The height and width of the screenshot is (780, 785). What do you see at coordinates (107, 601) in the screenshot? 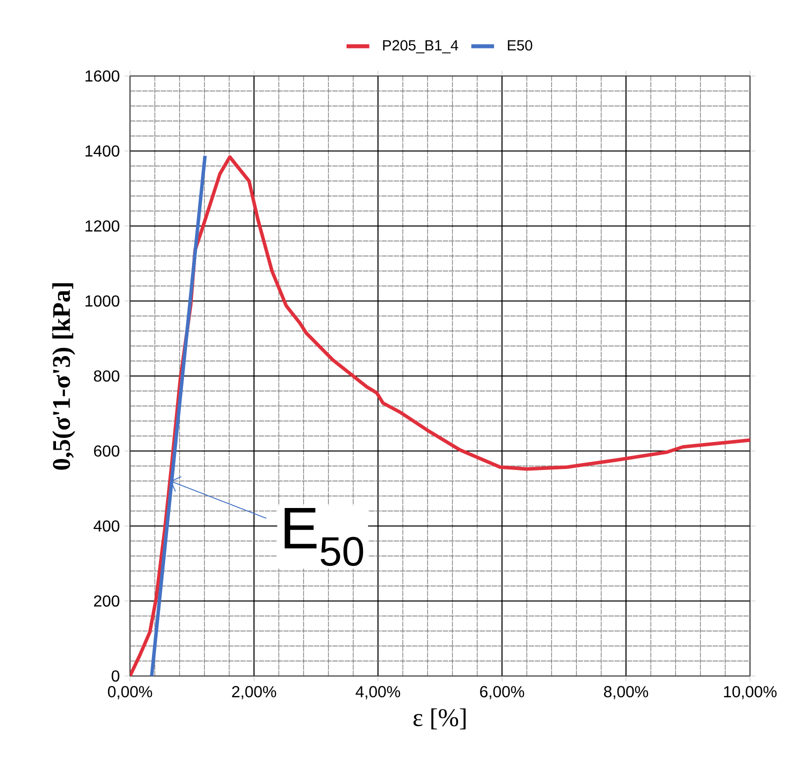
I see `y-tick-label: 200` at bounding box center [107, 601].